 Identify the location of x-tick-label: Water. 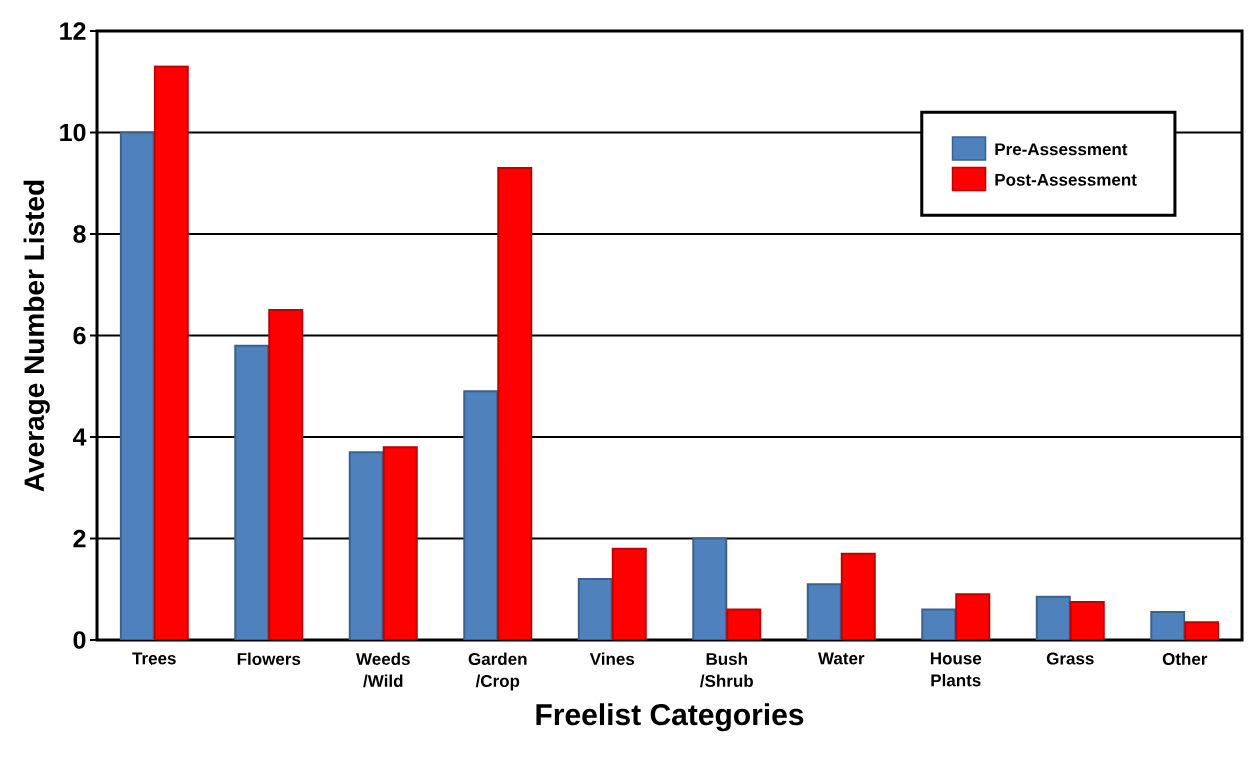
(841, 658).